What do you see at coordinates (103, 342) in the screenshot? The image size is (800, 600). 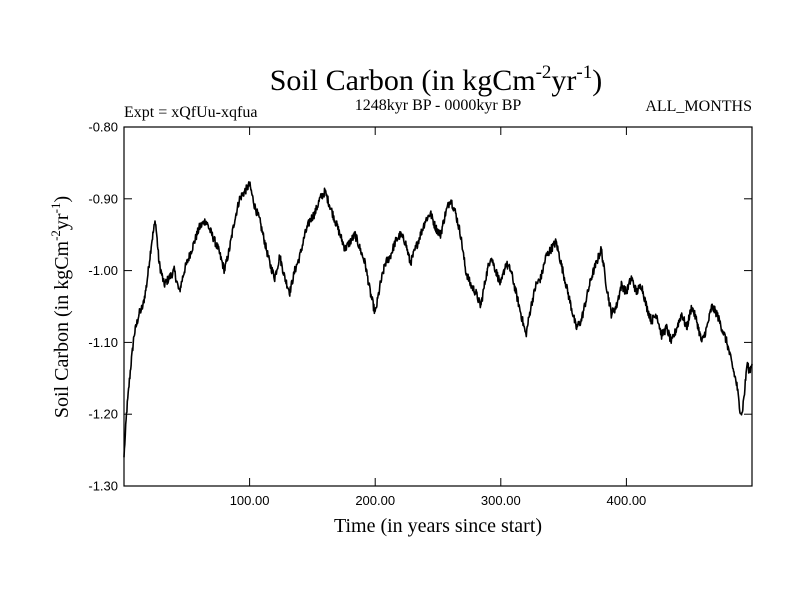 I see `y-tick-label: -1.10` at bounding box center [103, 342].